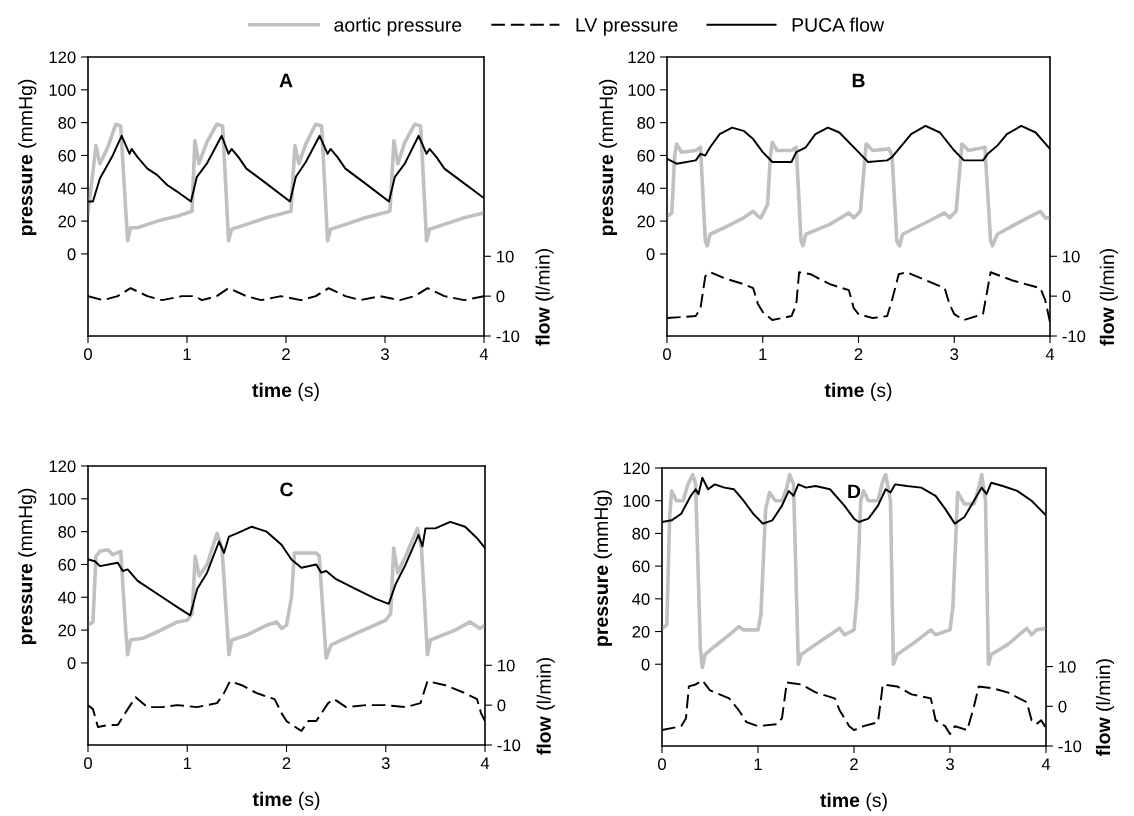 Image resolution: width=1134 pixels, height=816 pixels. Describe the element at coordinates (286, 489) in the screenshot. I see `text: C` at that location.